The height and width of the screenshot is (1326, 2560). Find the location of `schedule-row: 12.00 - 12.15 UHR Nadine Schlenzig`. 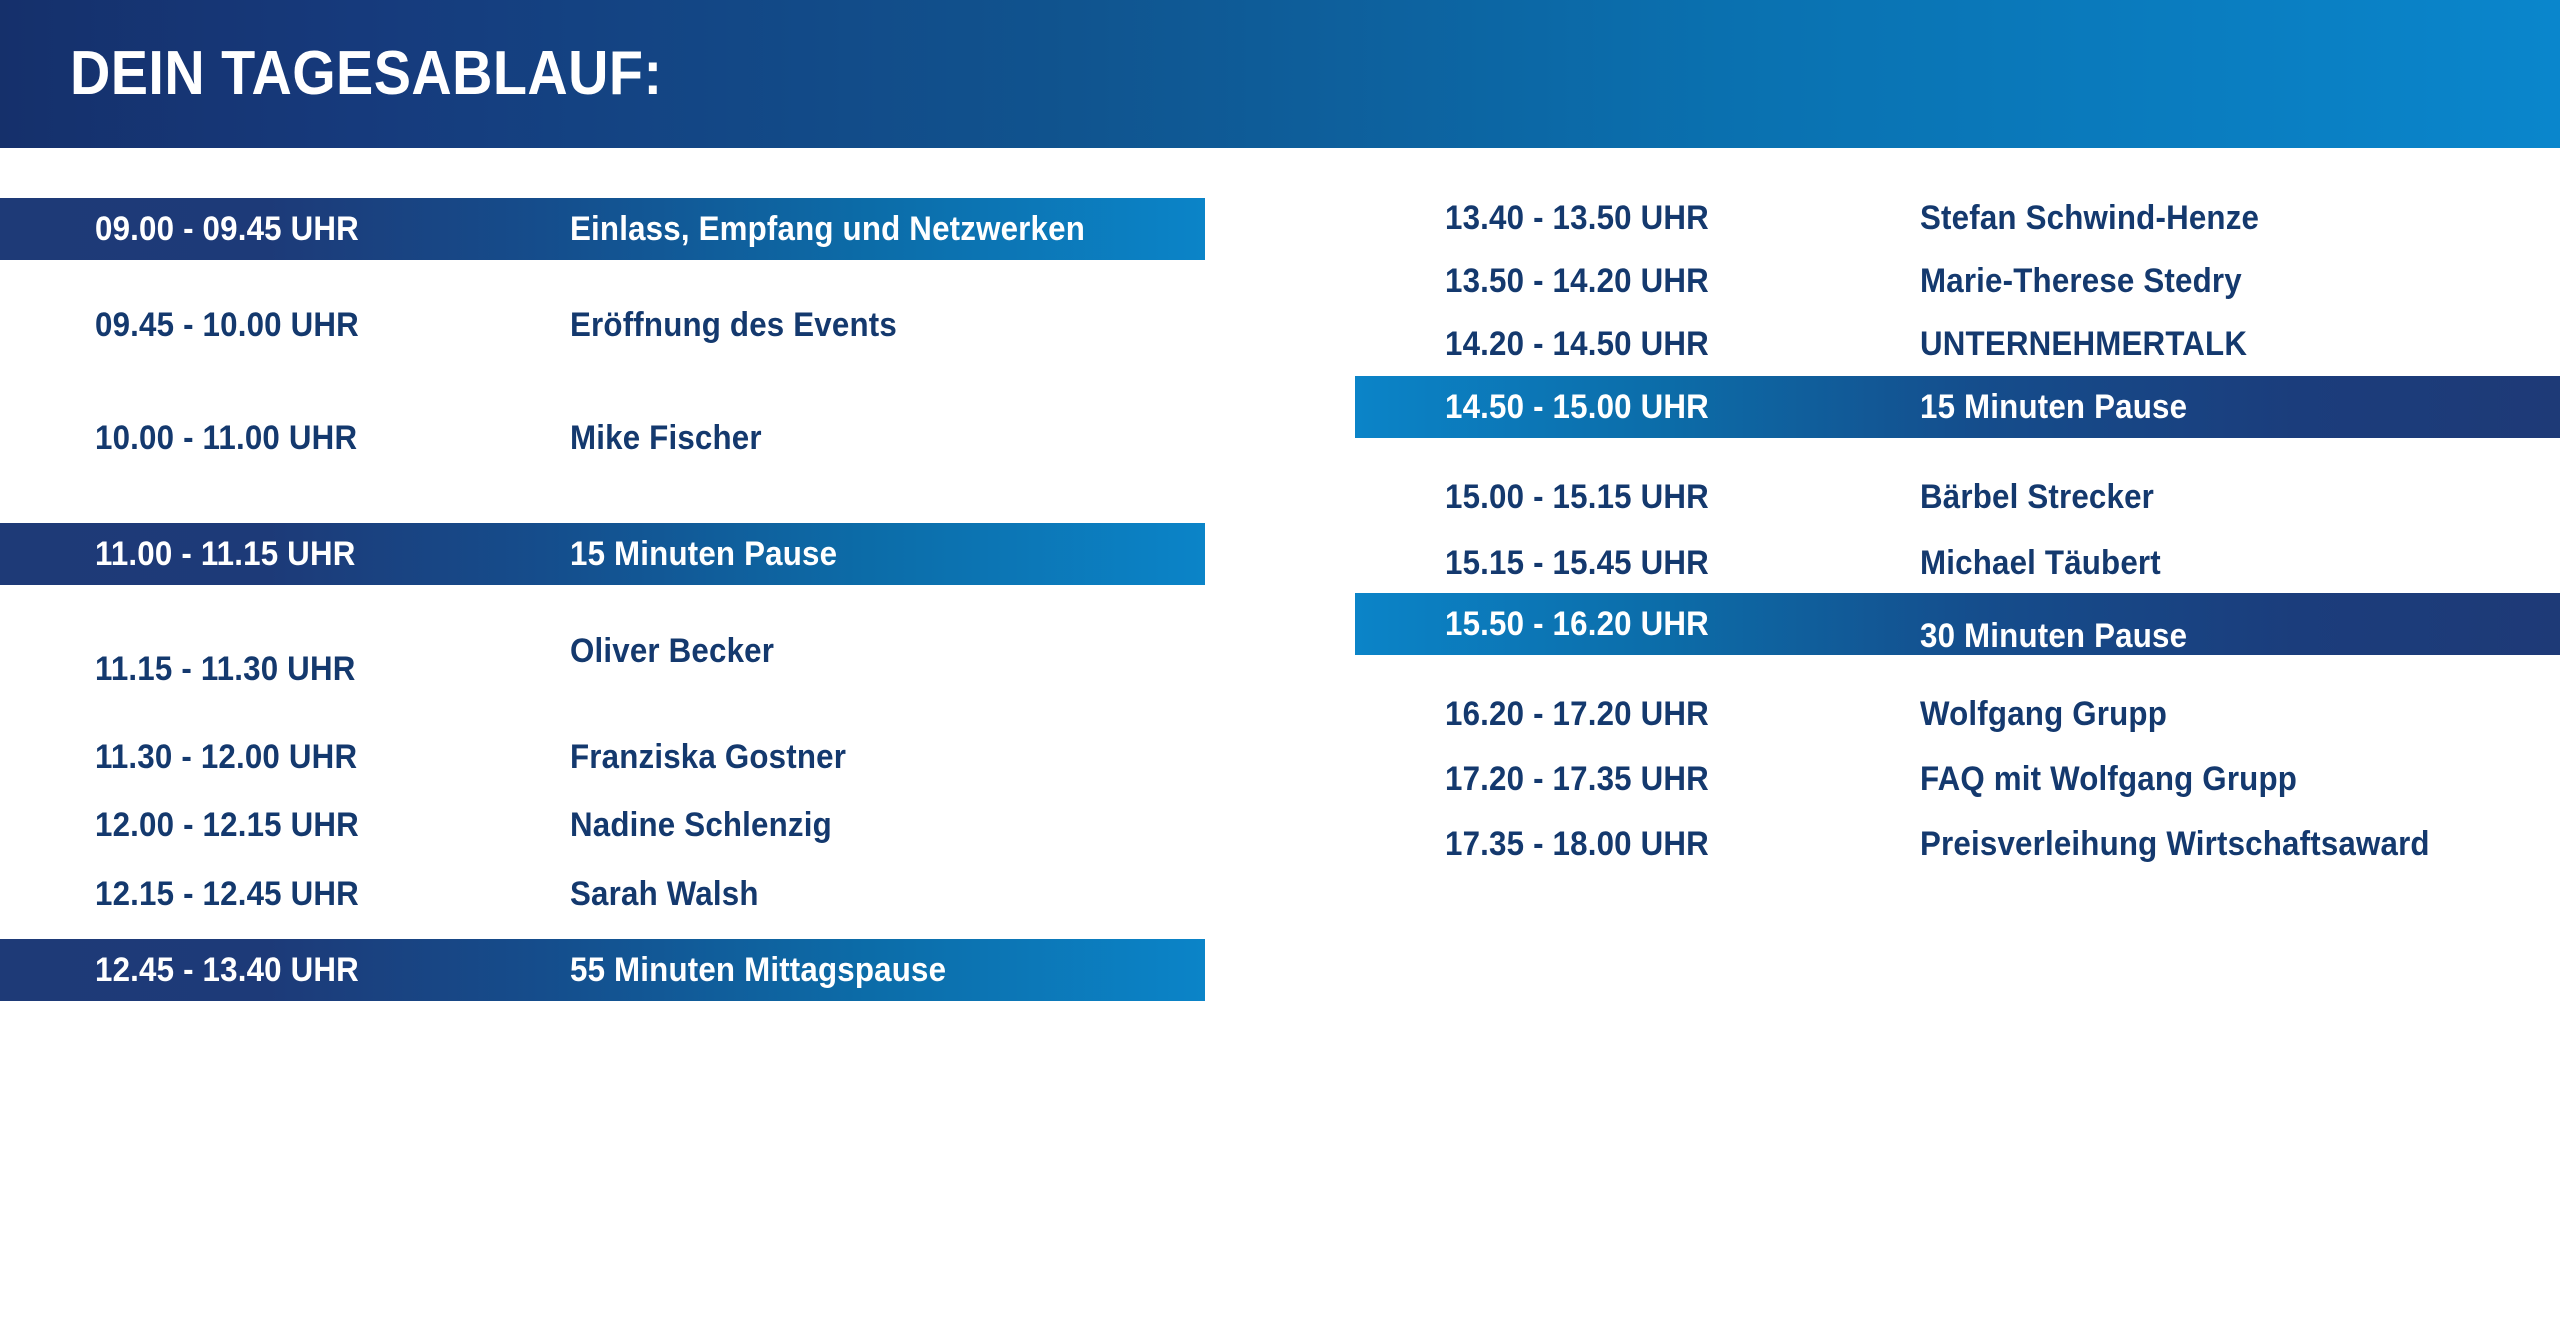

schedule-row: 12.00 - 12.15 UHR Nadine Schlenzig is located at coordinates (630, 825).